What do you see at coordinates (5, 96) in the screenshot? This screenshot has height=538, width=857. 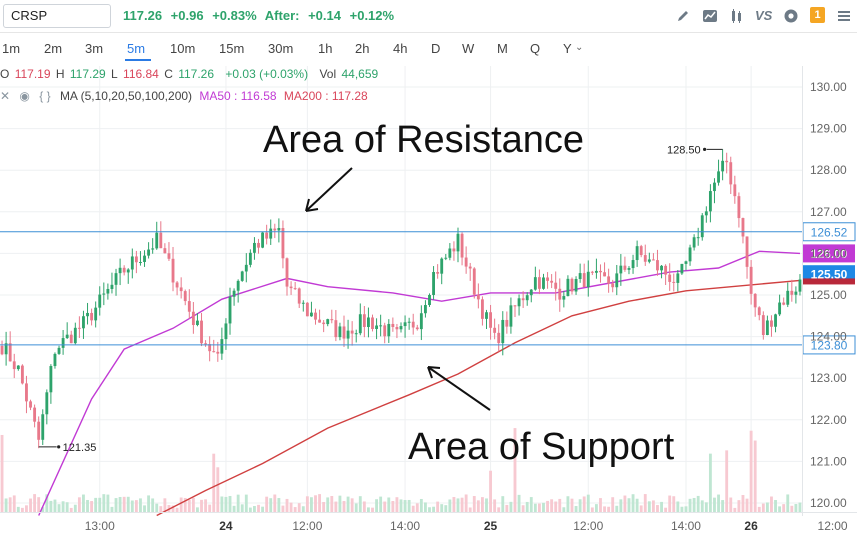 I see `close-icon: ✕` at bounding box center [5, 96].